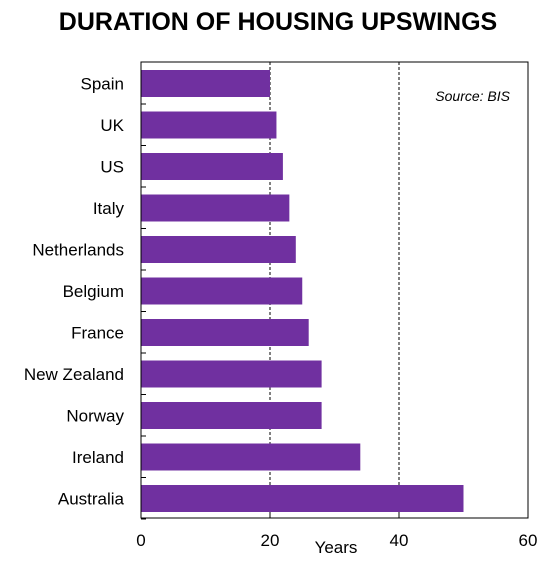 This screenshot has height=566, width=557. I want to click on category-label-uk: UK, so click(112, 125).